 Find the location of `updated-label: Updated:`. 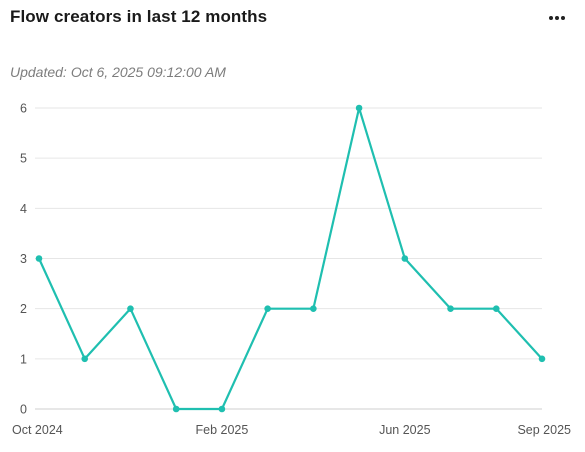

updated-label: Updated: is located at coordinates (38, 72).